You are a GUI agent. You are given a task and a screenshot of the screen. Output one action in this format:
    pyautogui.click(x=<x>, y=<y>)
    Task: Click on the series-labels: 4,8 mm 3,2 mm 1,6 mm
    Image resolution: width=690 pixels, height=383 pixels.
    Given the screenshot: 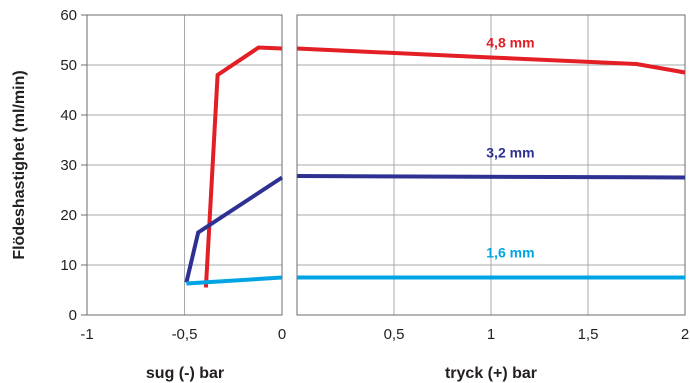 What is the action you would take?
    pyautogui.click(x=510, y=148)
    